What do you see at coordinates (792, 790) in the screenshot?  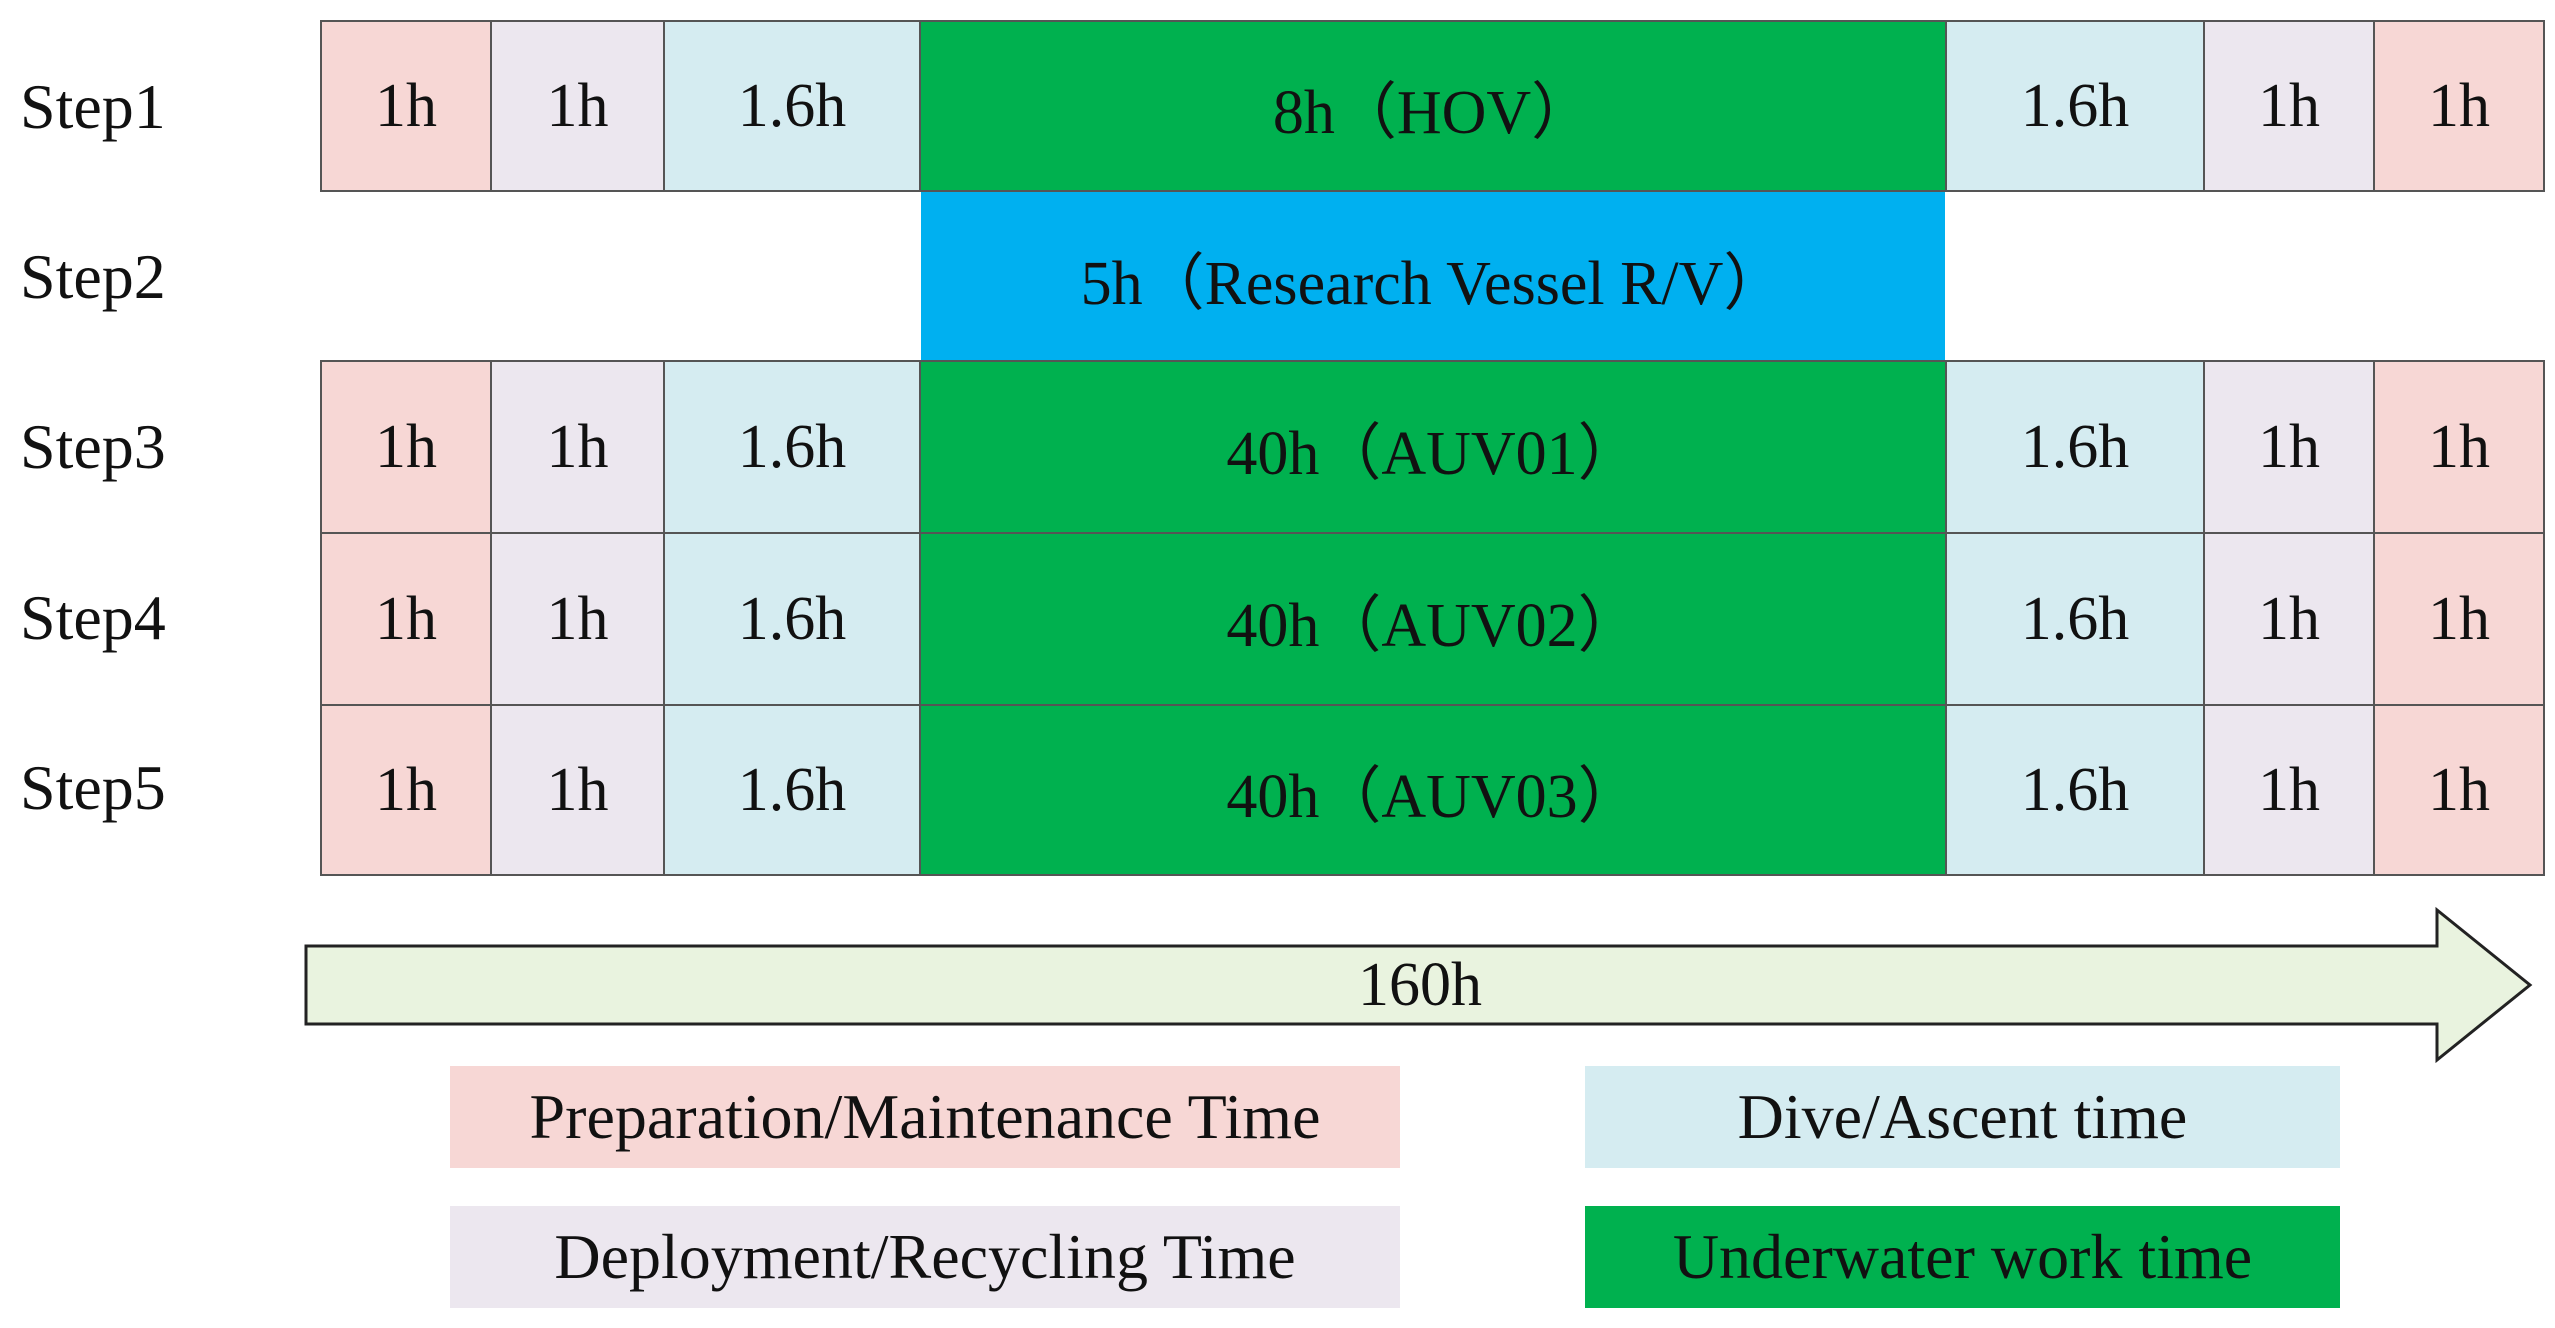 I see `step5-dive-cell: 1.6h` at bounding box center [792, 790].